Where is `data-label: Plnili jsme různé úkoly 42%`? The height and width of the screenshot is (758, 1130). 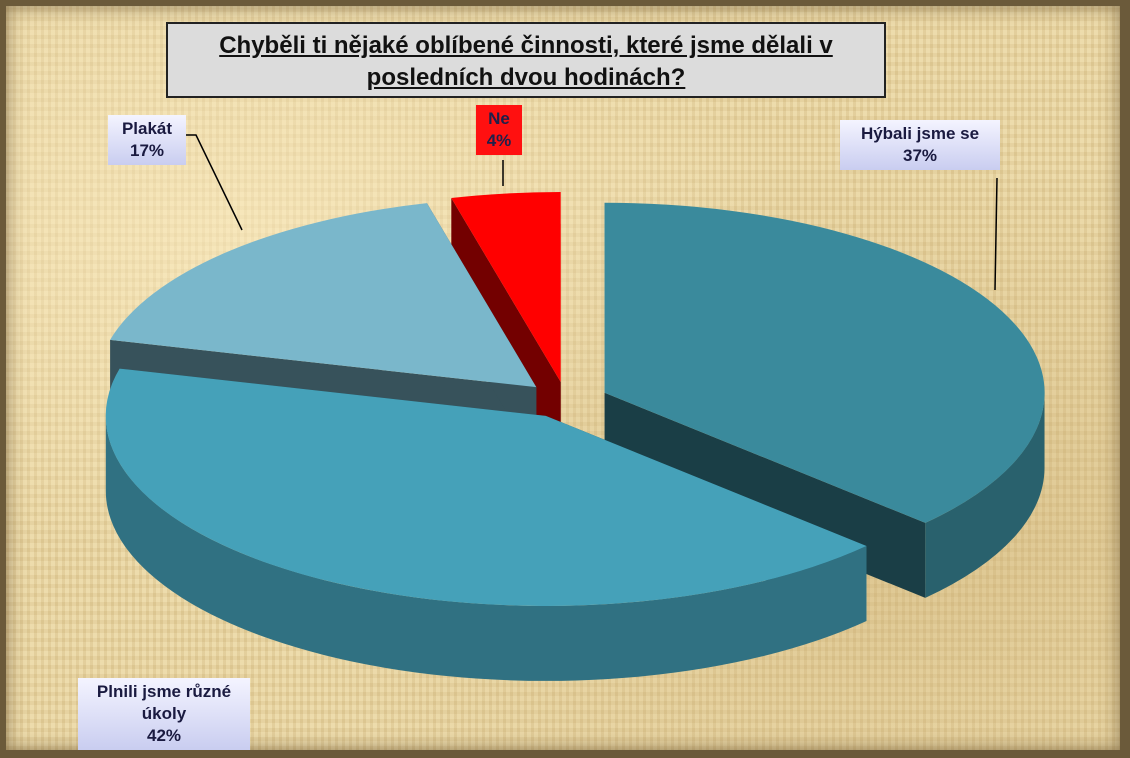
data-label: Plnili jsme různé úkoly 42% is located at coordinates (164, 714).